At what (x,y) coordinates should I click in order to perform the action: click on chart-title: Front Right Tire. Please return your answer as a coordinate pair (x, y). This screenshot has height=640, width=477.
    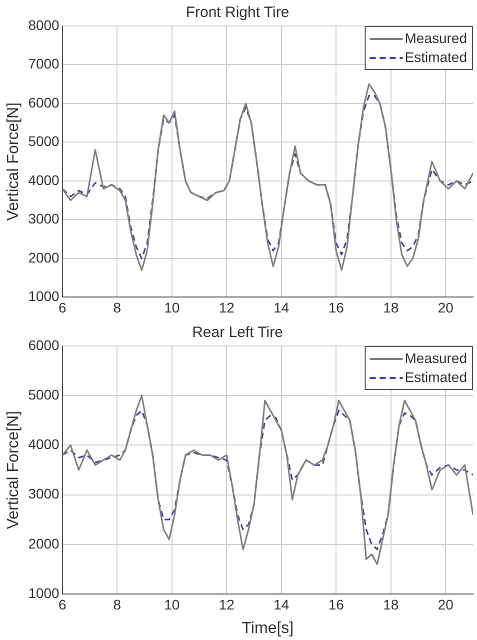
    Looking at the image, I should click on (238, 13).